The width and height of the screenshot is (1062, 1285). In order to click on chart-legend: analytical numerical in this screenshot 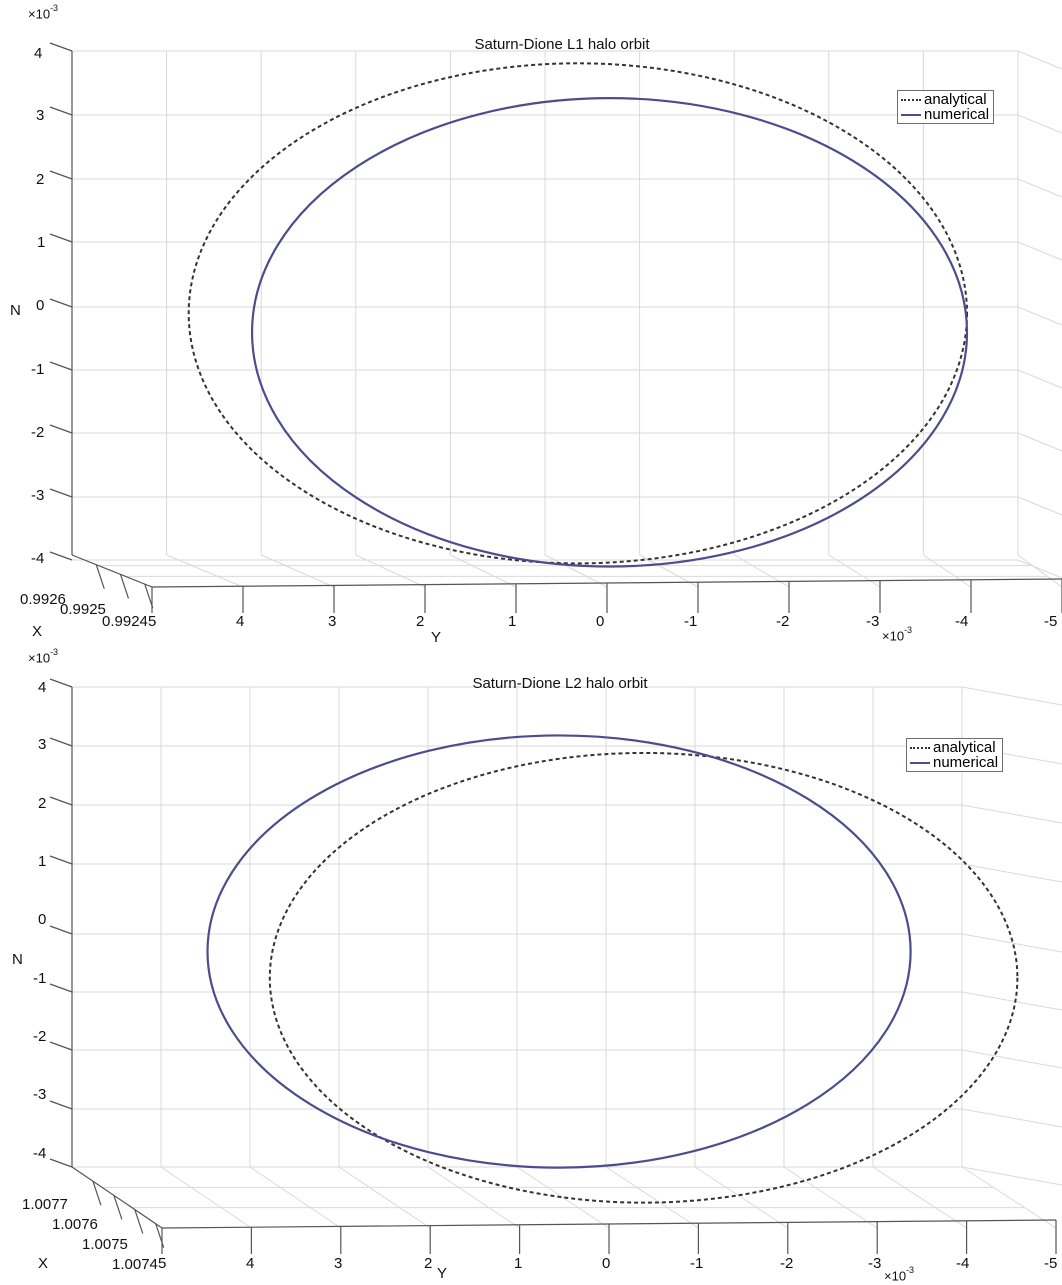, I will do `click(955, 755)`.